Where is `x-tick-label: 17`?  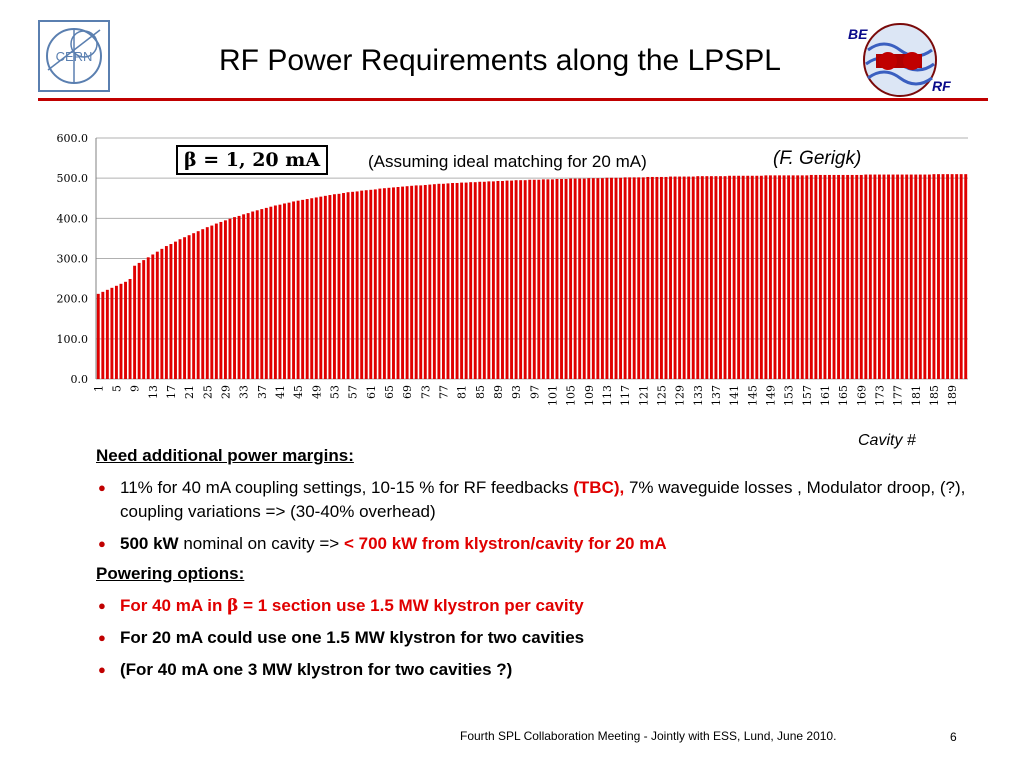
x-tick-label: 17 is located at coordinates (171, 392).